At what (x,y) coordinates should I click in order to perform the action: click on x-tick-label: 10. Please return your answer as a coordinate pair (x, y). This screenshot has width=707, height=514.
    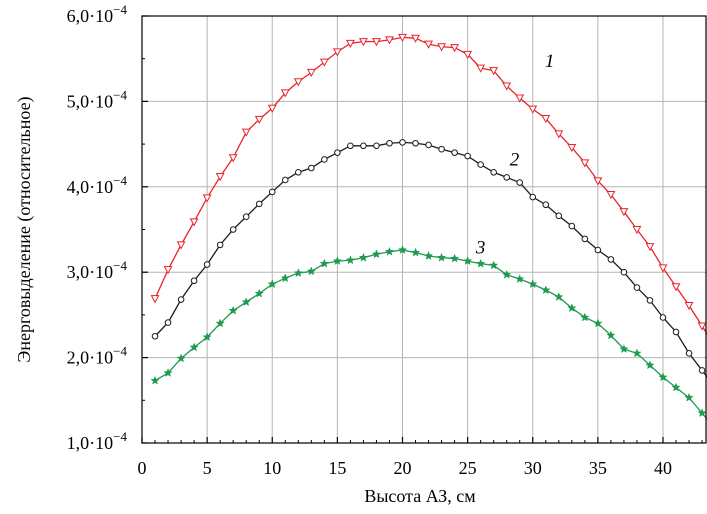
    Looking at the image, I should click on (272, 468).